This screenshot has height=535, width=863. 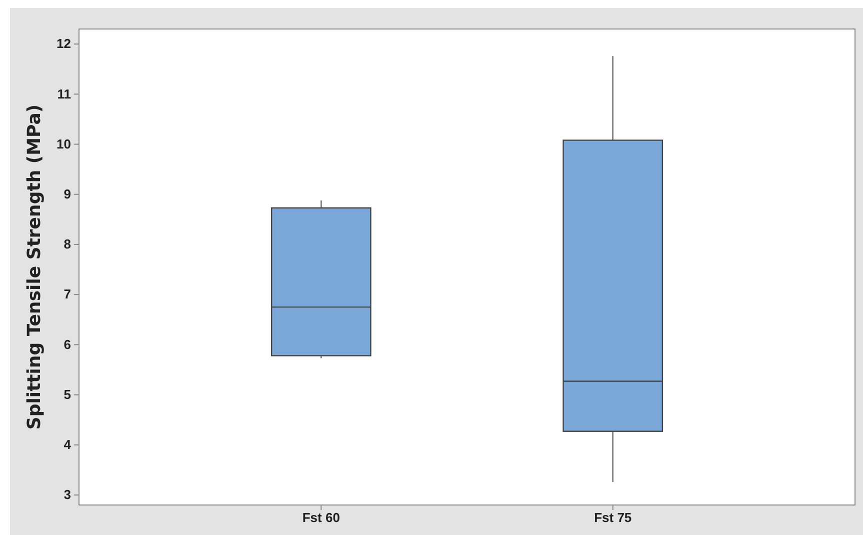 What do you see at coordinates (67, 494) in the screenshot?
I see `y-tick-label: 3` at bounding box center [67, 494].